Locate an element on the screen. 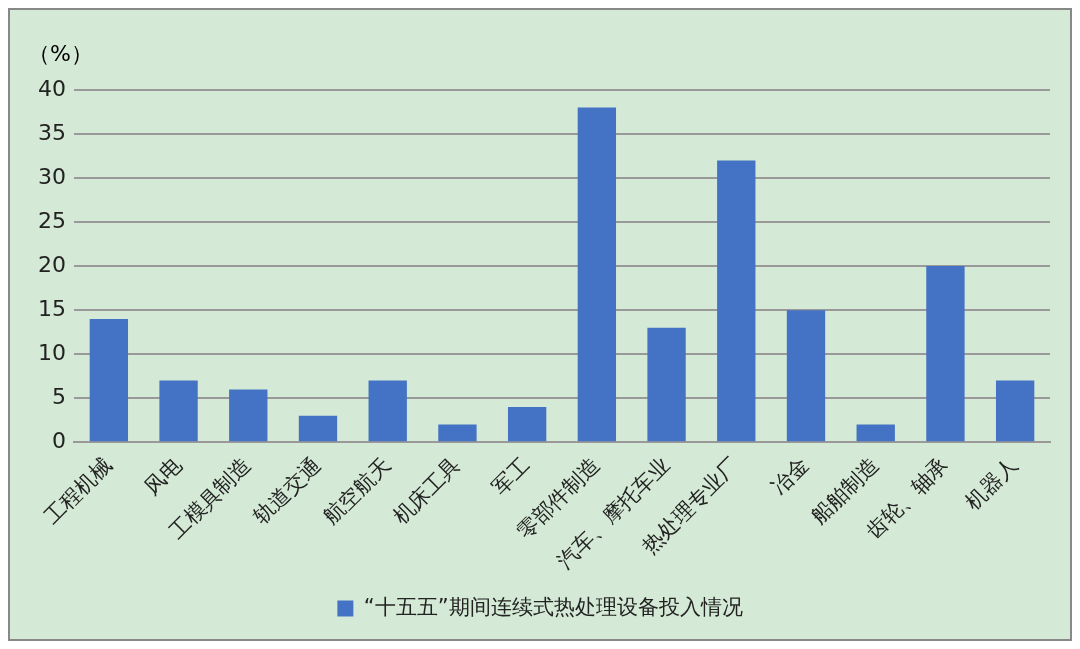 This screenshot has width=1080, height=649. y-axis-title: （%） is located at coordinates (60, 53).